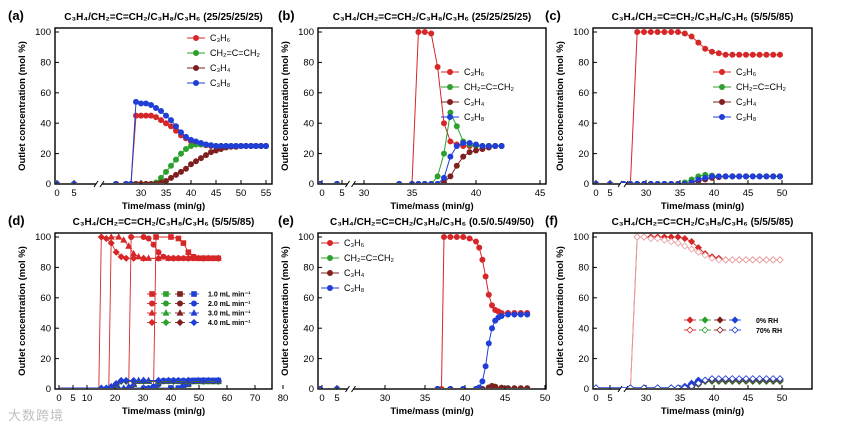  Describe the element at coordinates (553, 15) in the screenshot. I see `panel-label: (c)` at that location.